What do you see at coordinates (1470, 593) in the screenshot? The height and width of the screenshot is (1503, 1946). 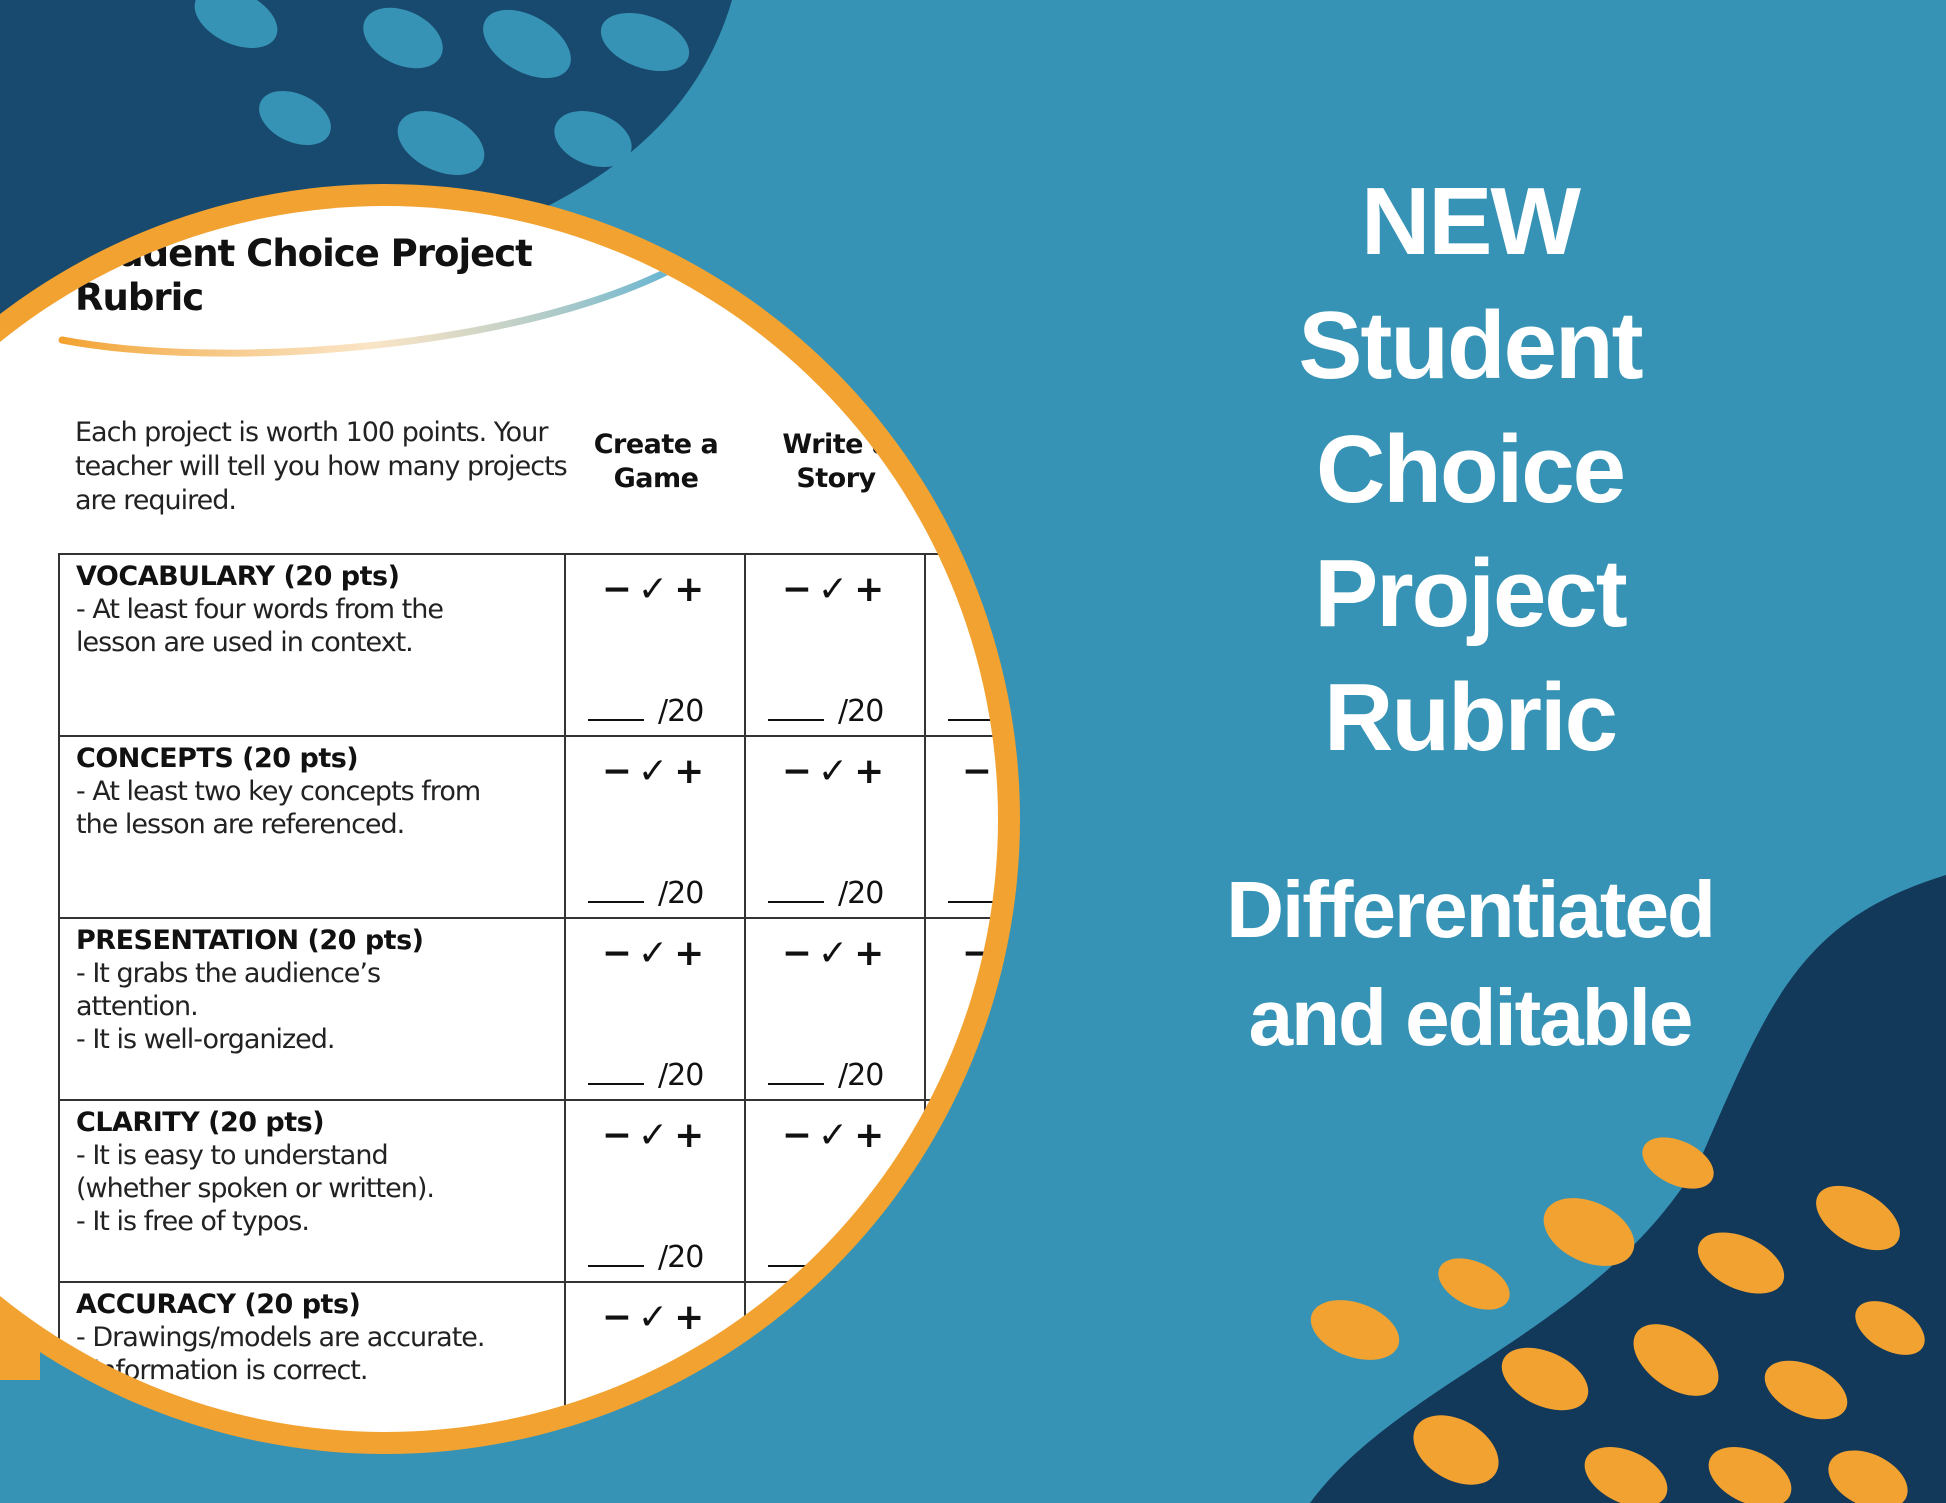 I see `headline-line: Project` at bounding box center [1470, 593].